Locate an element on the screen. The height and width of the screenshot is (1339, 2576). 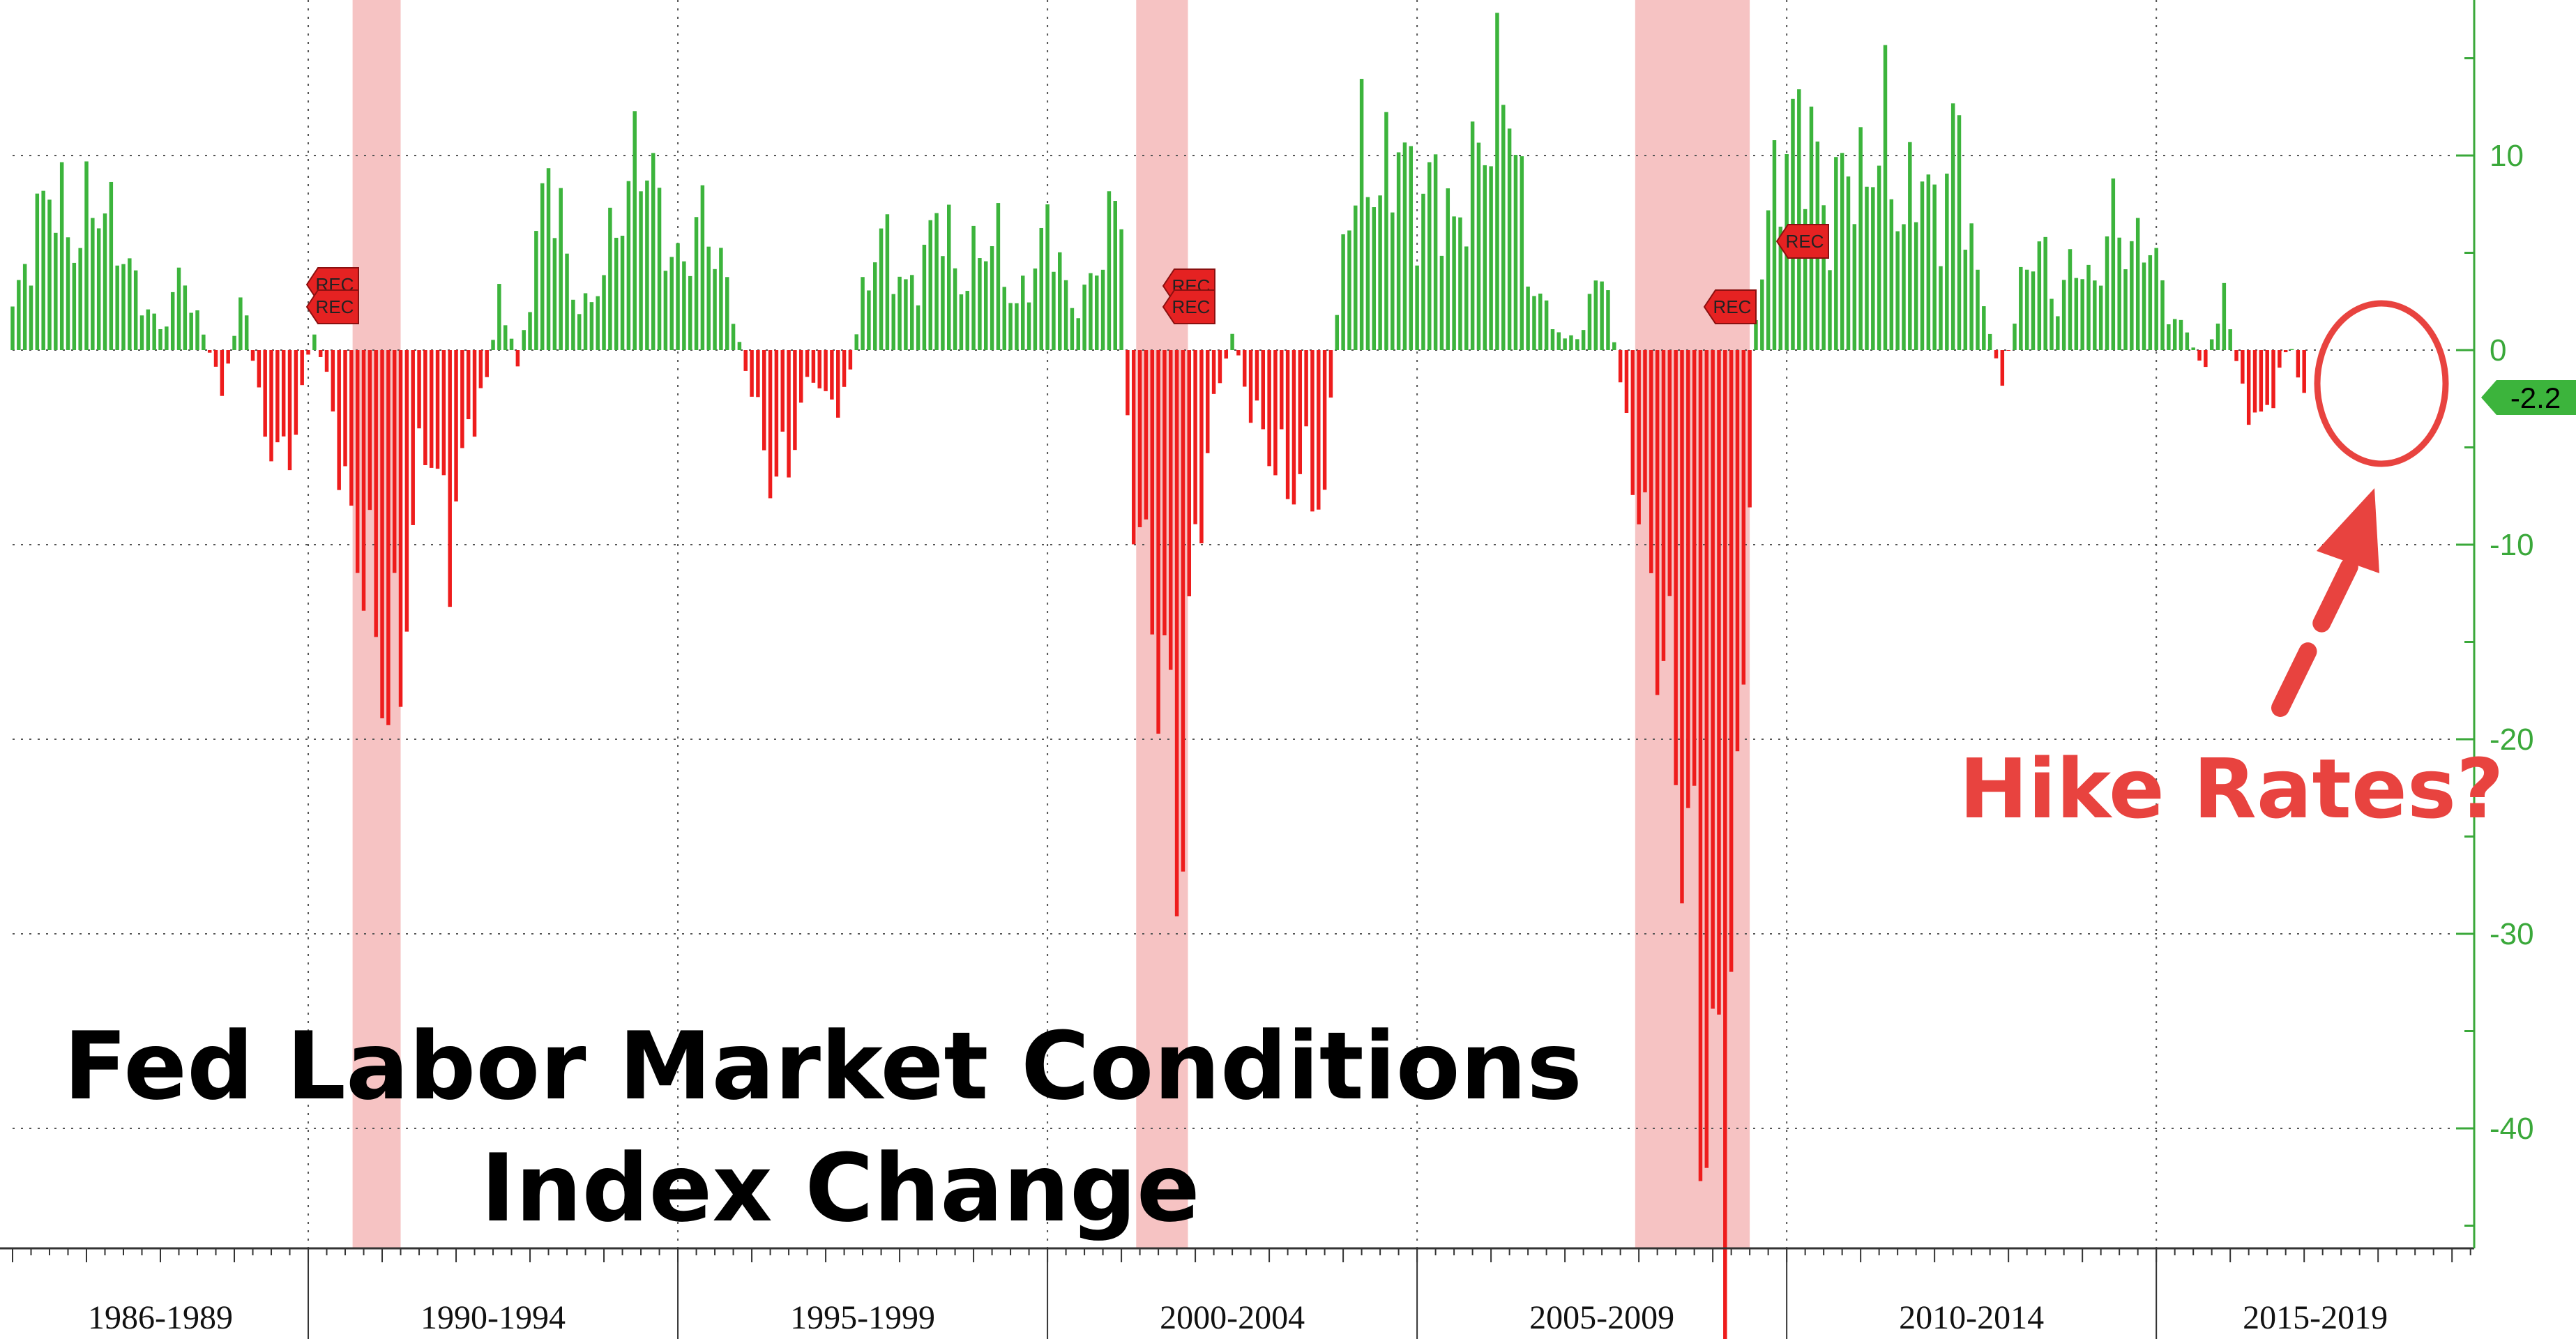
y-tick-label: -20 is located at coordinates (2512, 740).